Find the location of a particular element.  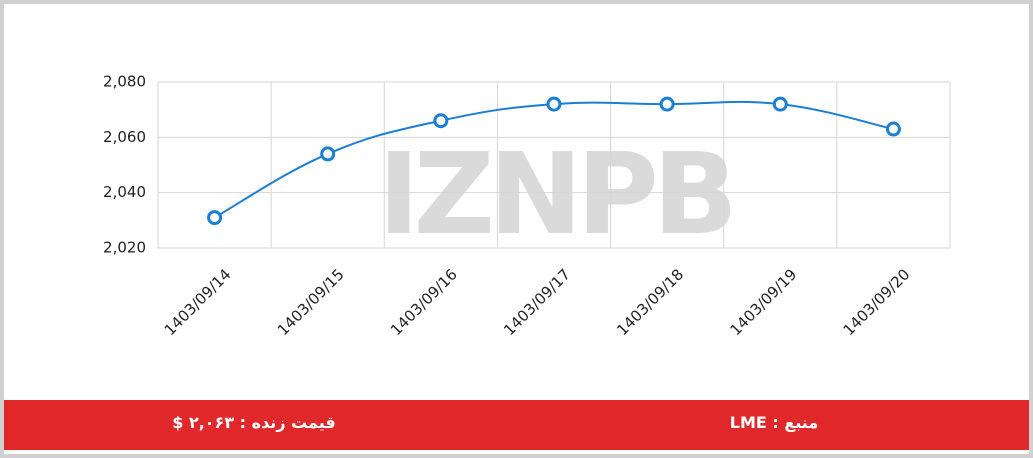

watermark: IZNPB is located at coordinates (555, 195).